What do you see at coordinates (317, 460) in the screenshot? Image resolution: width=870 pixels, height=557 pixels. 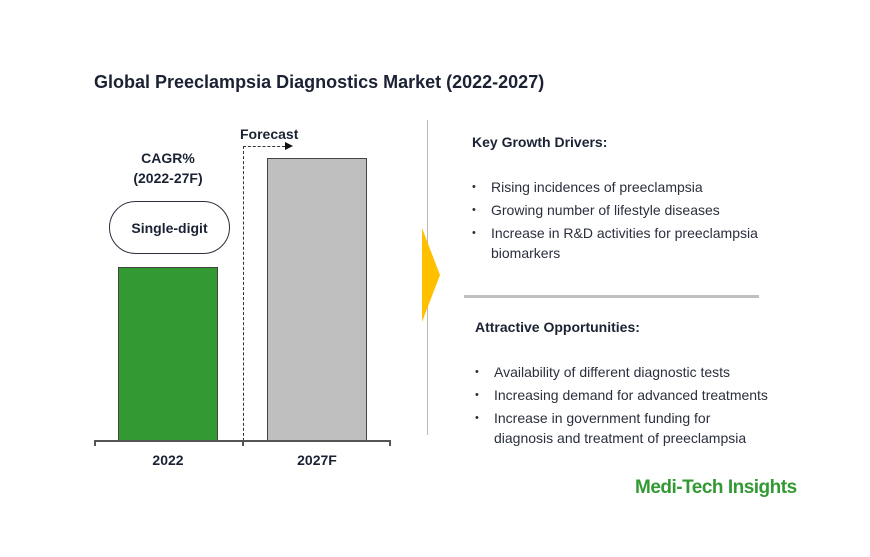 I see `x-tick-label: 2027F` at bounding box center [317, 460].